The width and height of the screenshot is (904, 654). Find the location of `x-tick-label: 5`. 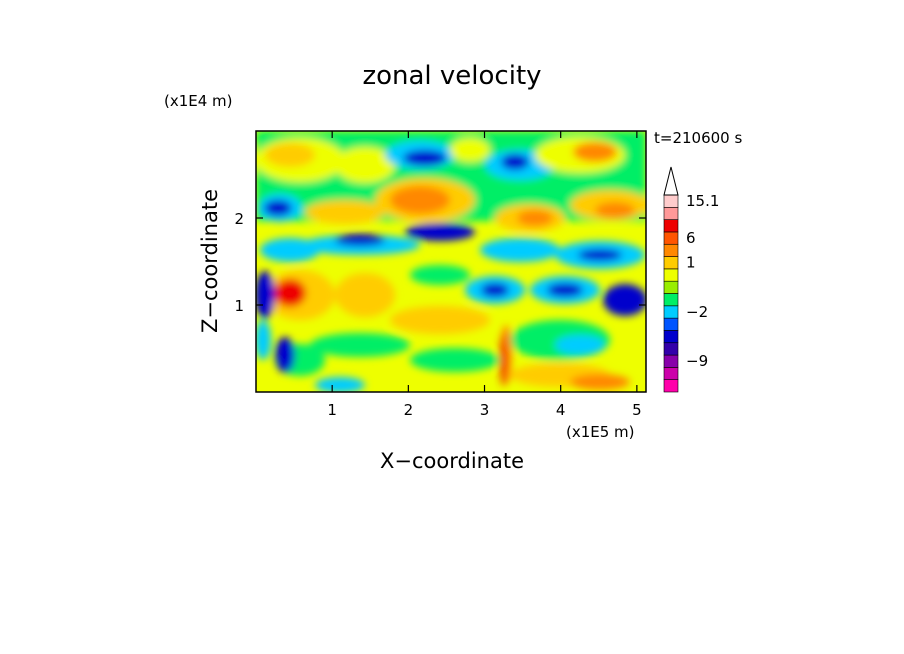

x-tick-label: 5 is located at coordinates (637, 410).